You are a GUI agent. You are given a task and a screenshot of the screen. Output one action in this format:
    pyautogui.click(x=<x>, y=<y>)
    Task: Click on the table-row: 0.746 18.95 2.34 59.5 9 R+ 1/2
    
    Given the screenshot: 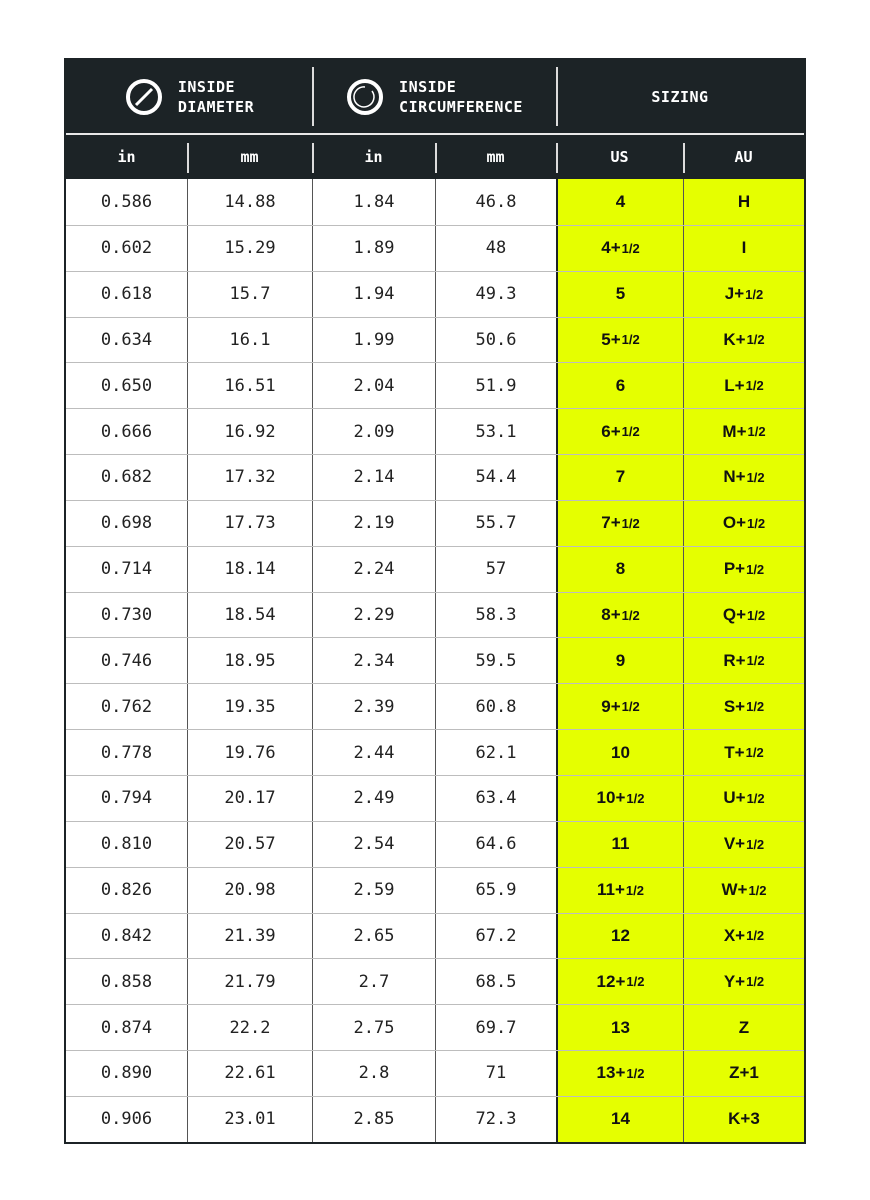 What is the action you would take?
    pyautogui.click(x=435, y=660)
    